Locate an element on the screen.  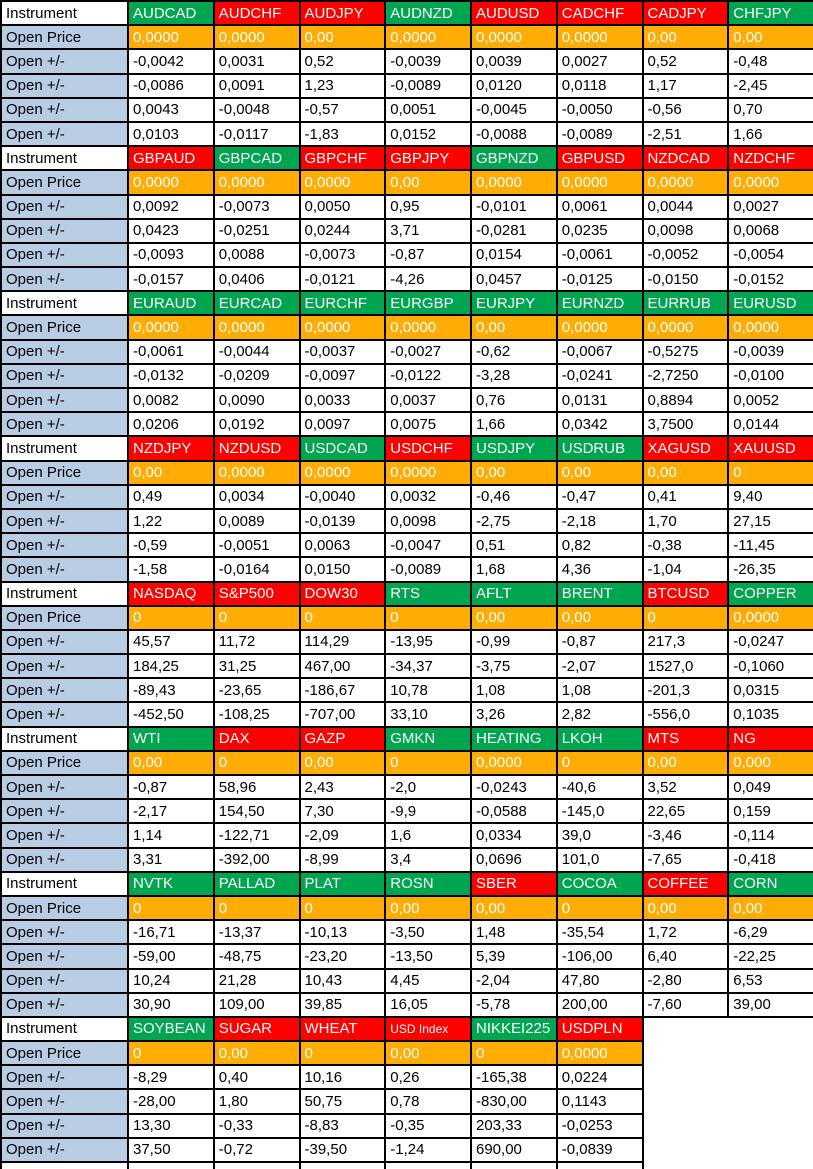
open-change-cell: -16,71 is located at coordinates (171, 932).